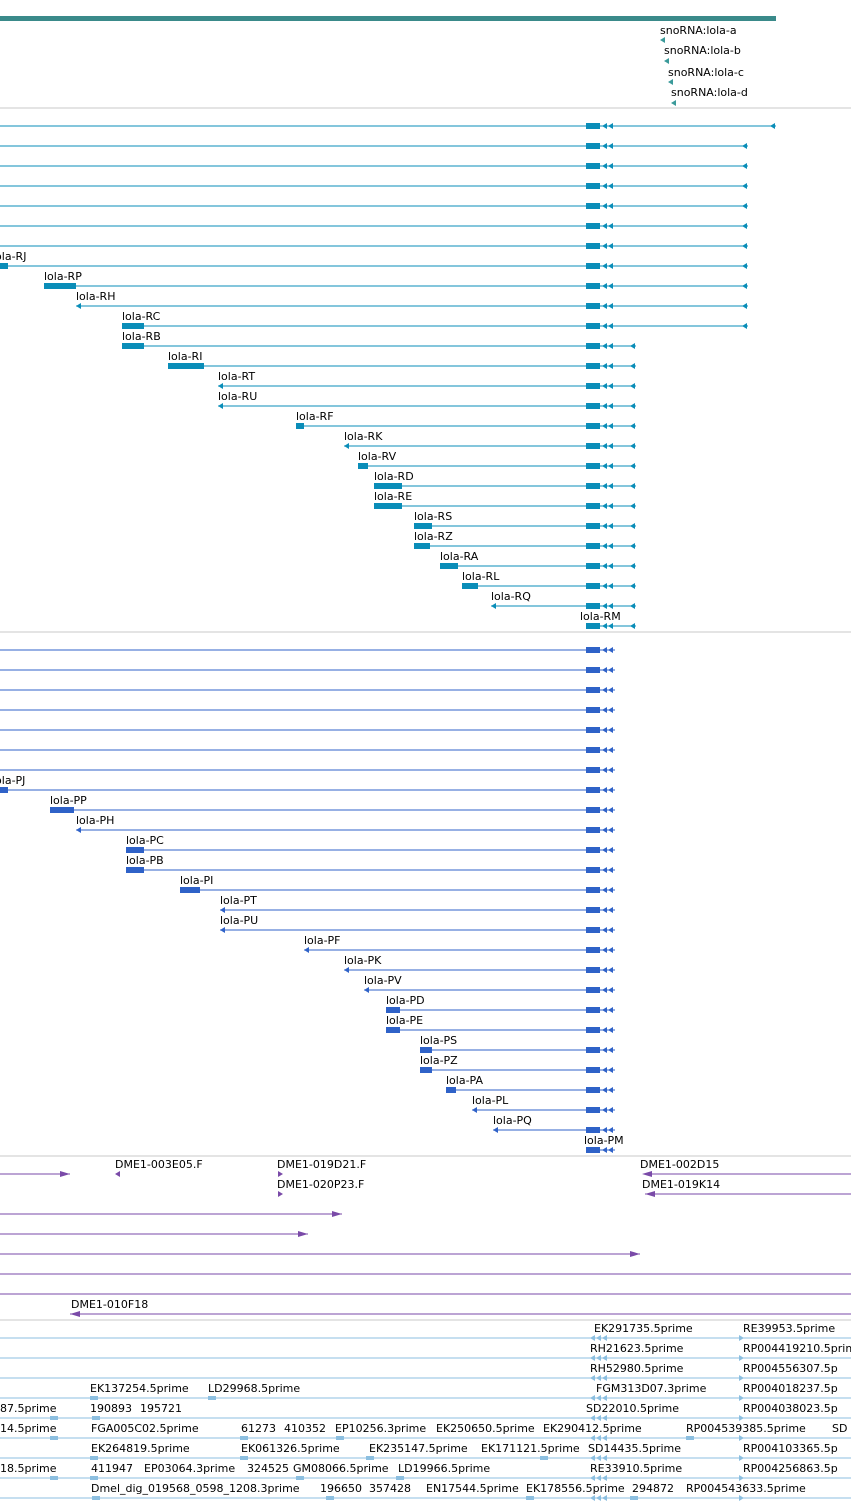 The height and width of the screenshot is (1504, 851). Describe the element at coordinates (427, 399) in the screenshot. I see `isoform-row: lola-RU` at that location.